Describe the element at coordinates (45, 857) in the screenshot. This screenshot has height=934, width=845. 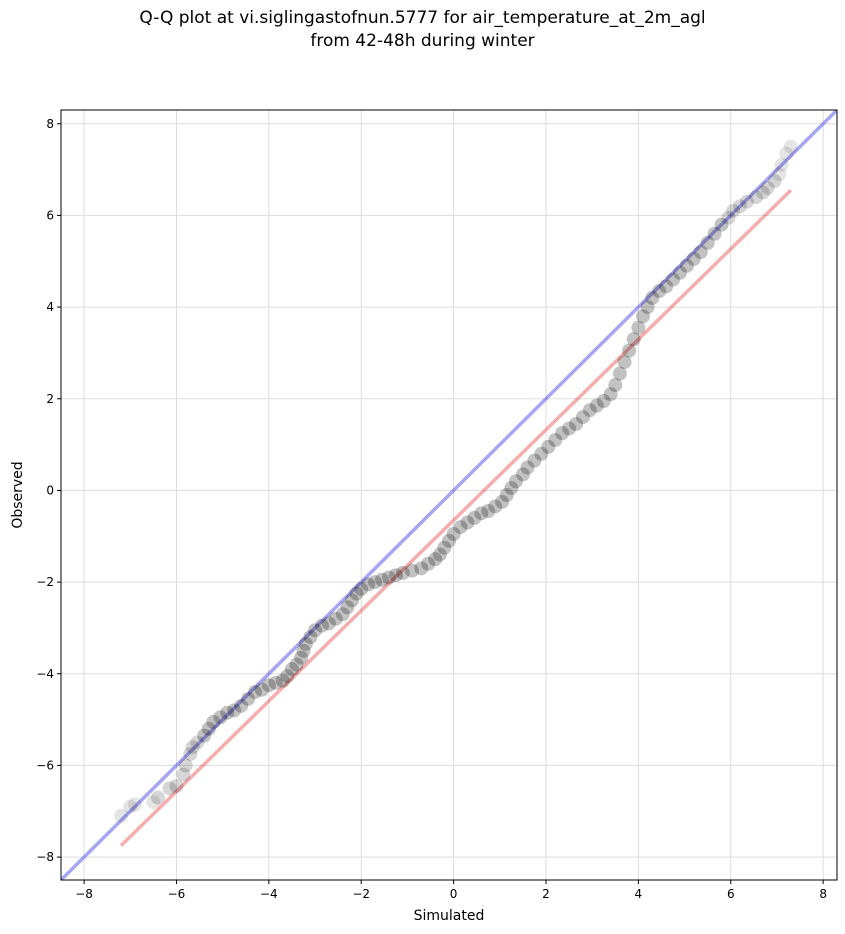
I see `y-tick-label: −8` at that location.